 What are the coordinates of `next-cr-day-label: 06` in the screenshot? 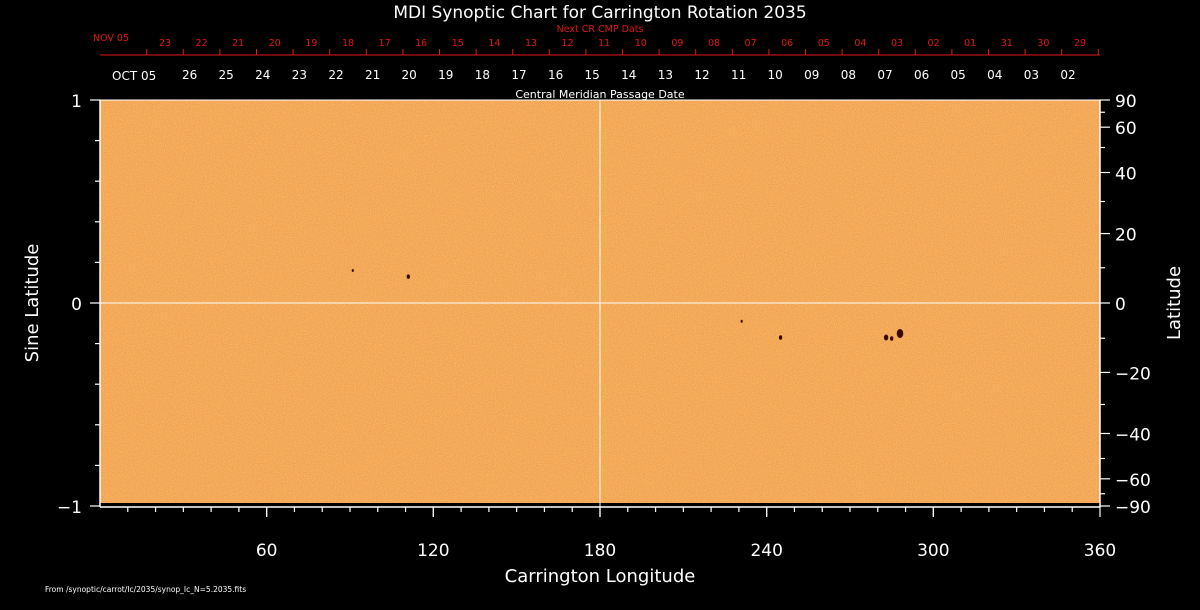 It's located at (787, 43).